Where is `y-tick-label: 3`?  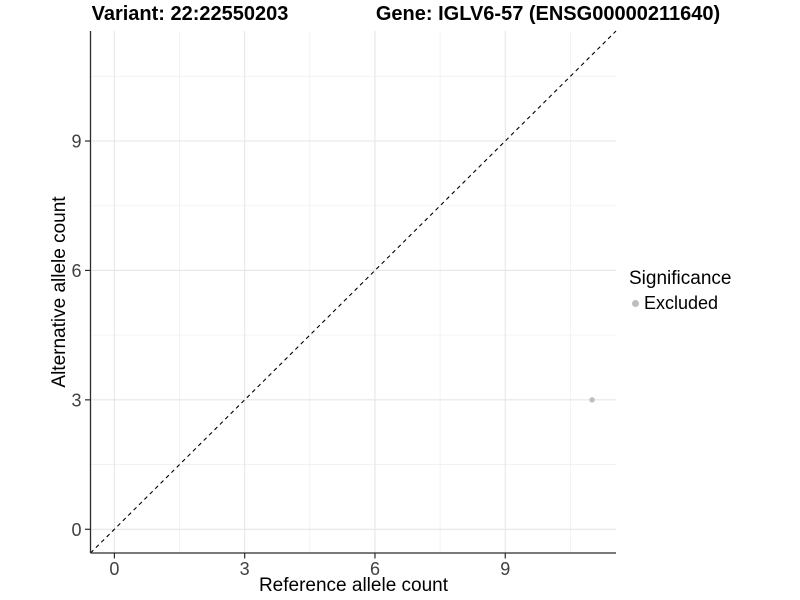
y-tick-label: 3 is located at coordinates (76, 400).